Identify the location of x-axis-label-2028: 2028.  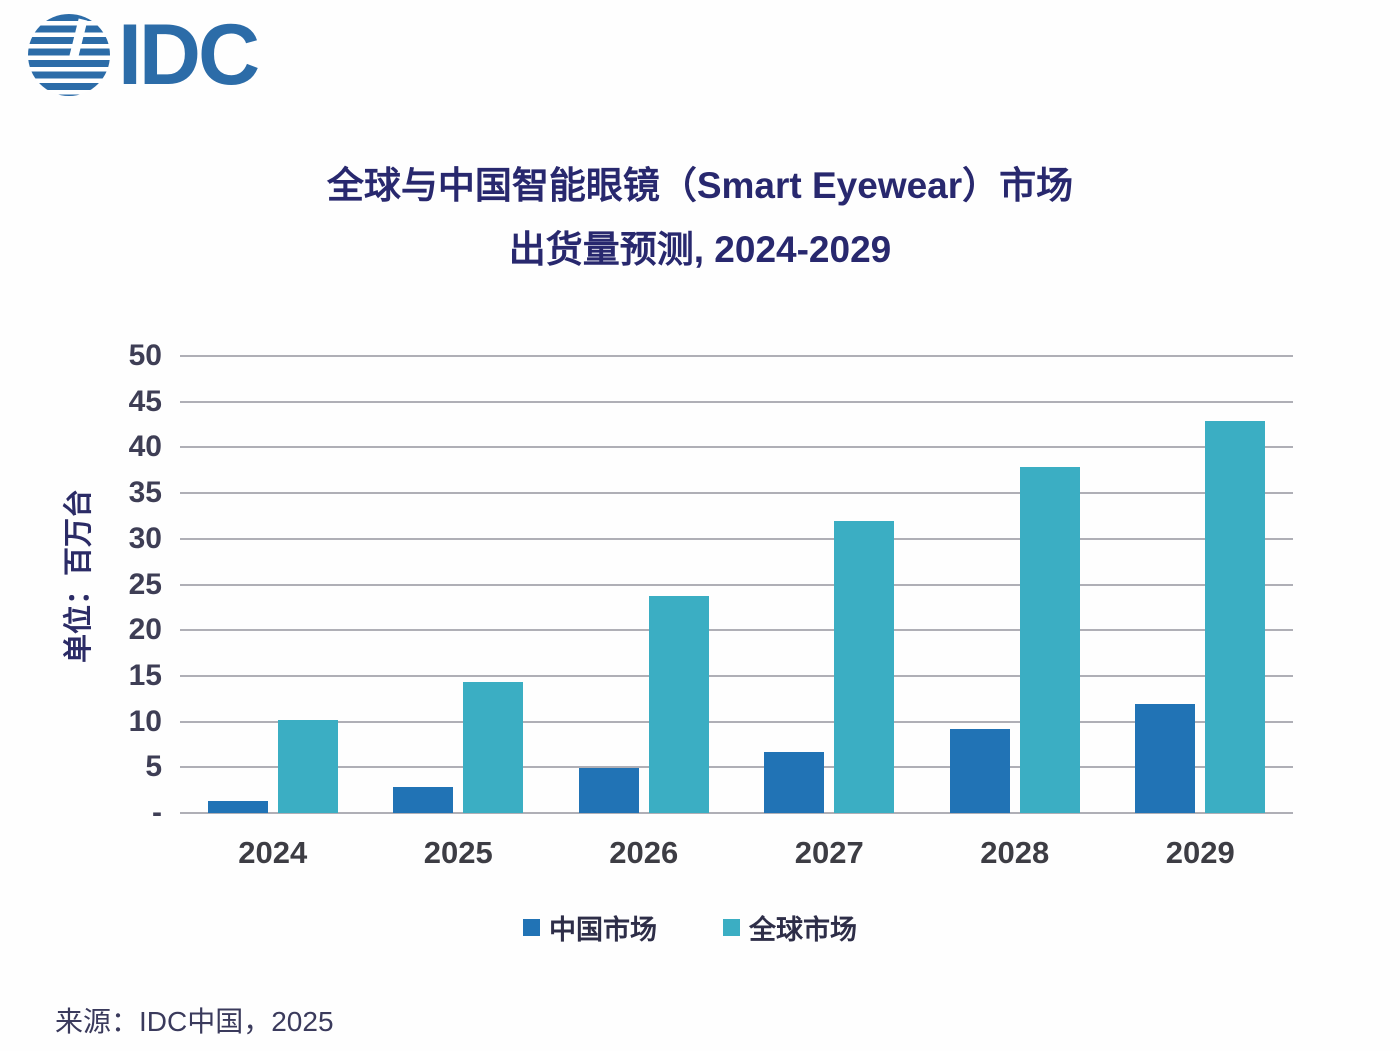
(1015, 852).